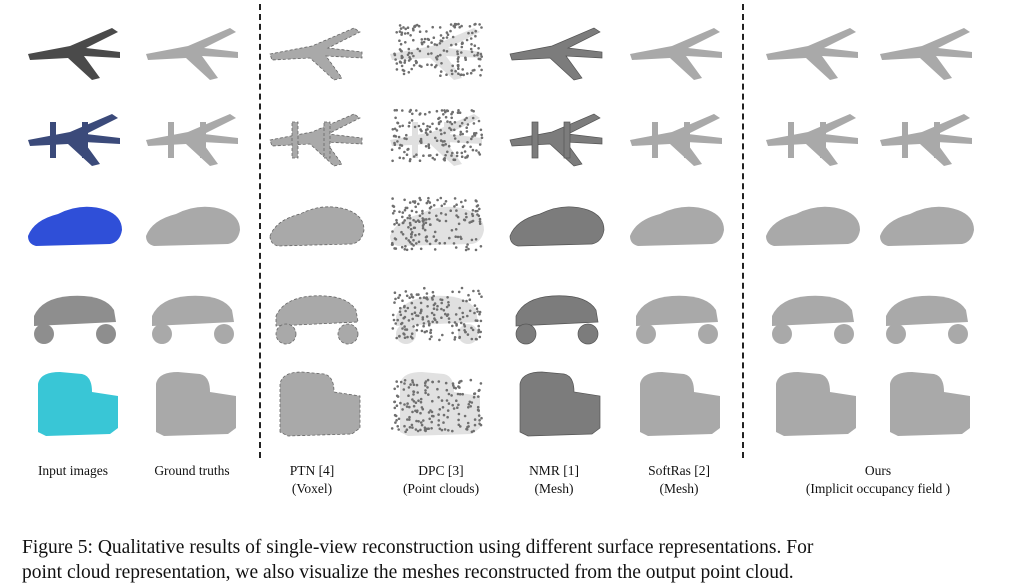 Image resolution: width=1019 pixels, height=588 pixels. I want to click on thumb-nmr-sports-car, so click(556, 221).